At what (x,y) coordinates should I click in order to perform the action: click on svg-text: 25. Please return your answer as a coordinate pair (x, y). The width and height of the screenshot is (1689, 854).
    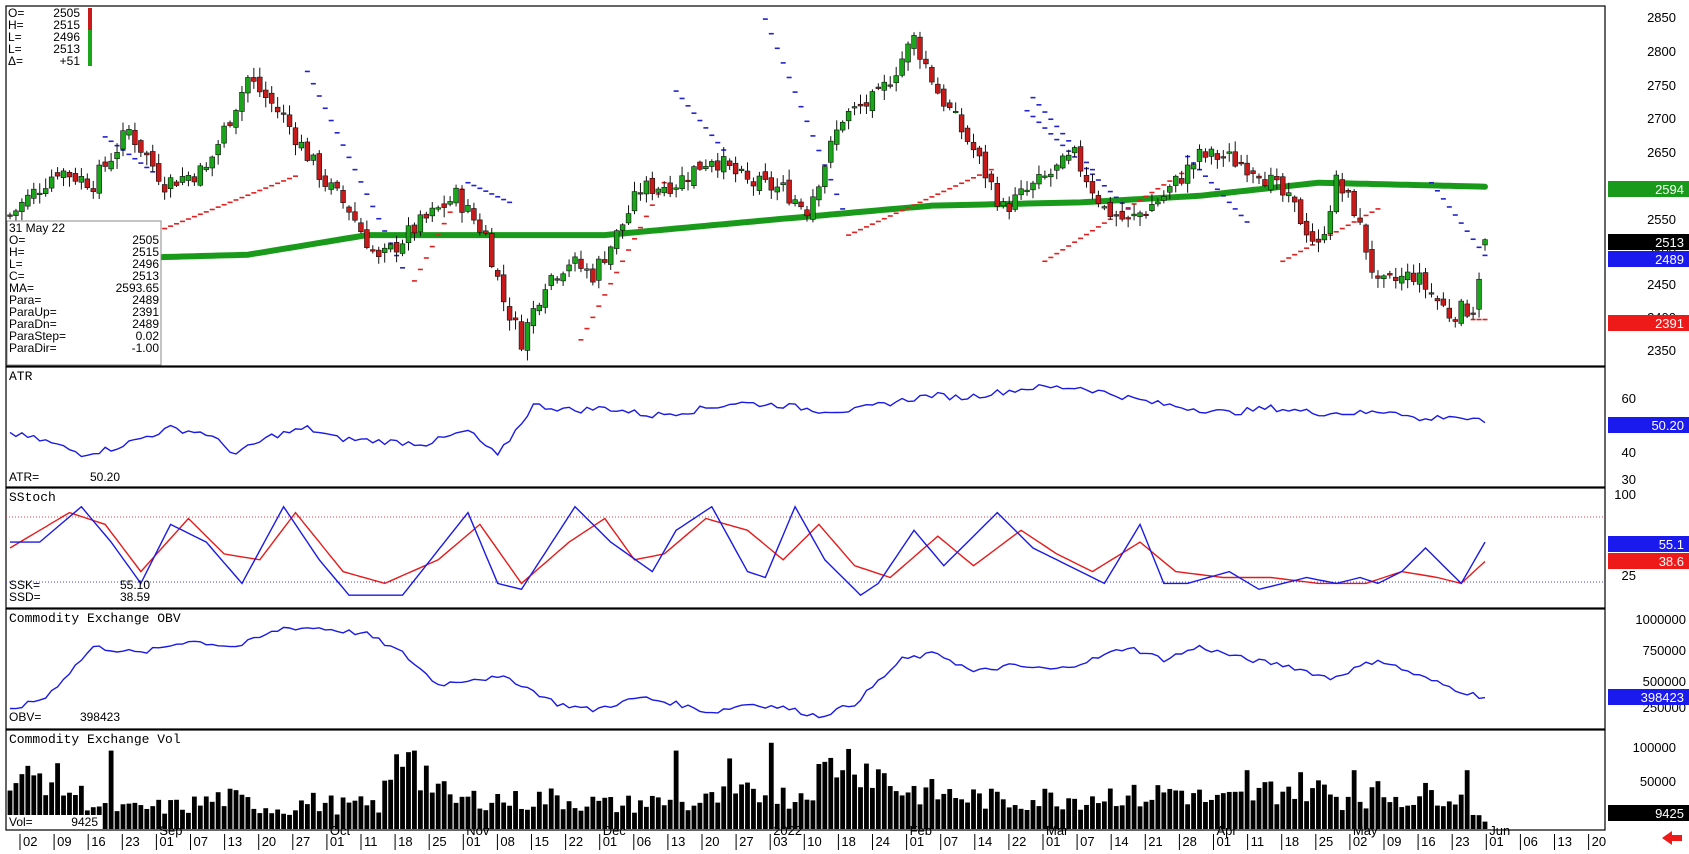
    Looking at the image, I should click on (1629, 575).